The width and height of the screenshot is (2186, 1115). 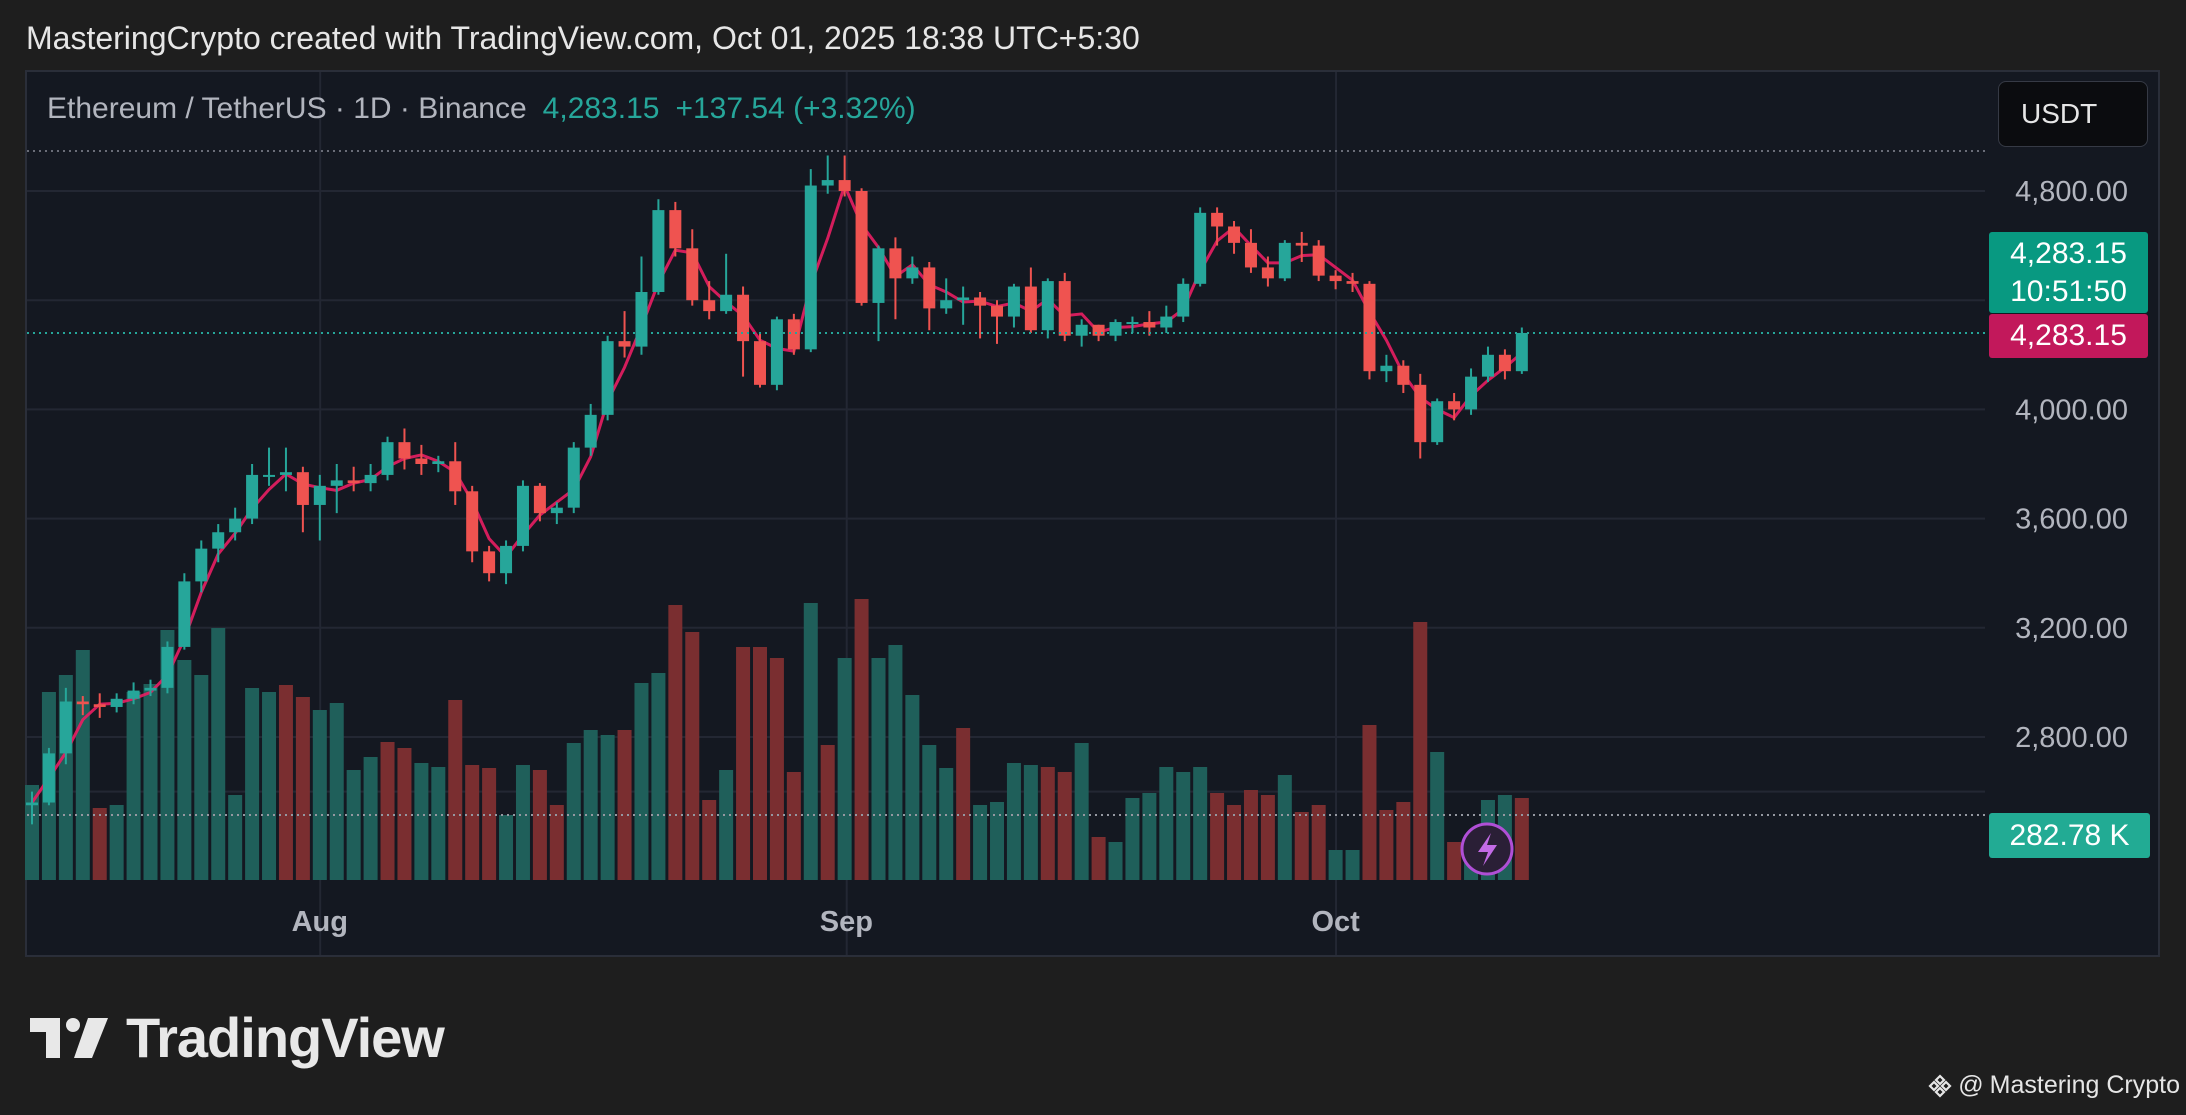 What do you see at coordinates (2073, 114) in the screenshot?
I see `currency-button: USDT` at bounding box center [2073, 114].